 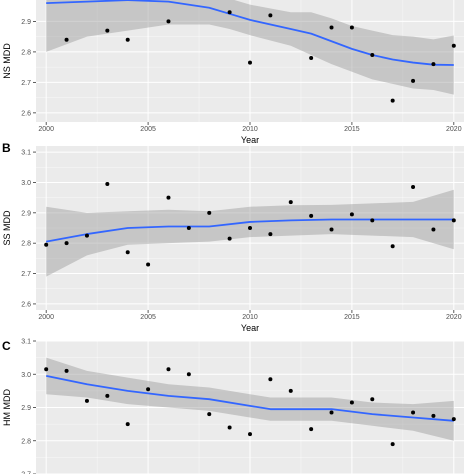 I want to click on panel-letter: C, so click(x=6, y=346).